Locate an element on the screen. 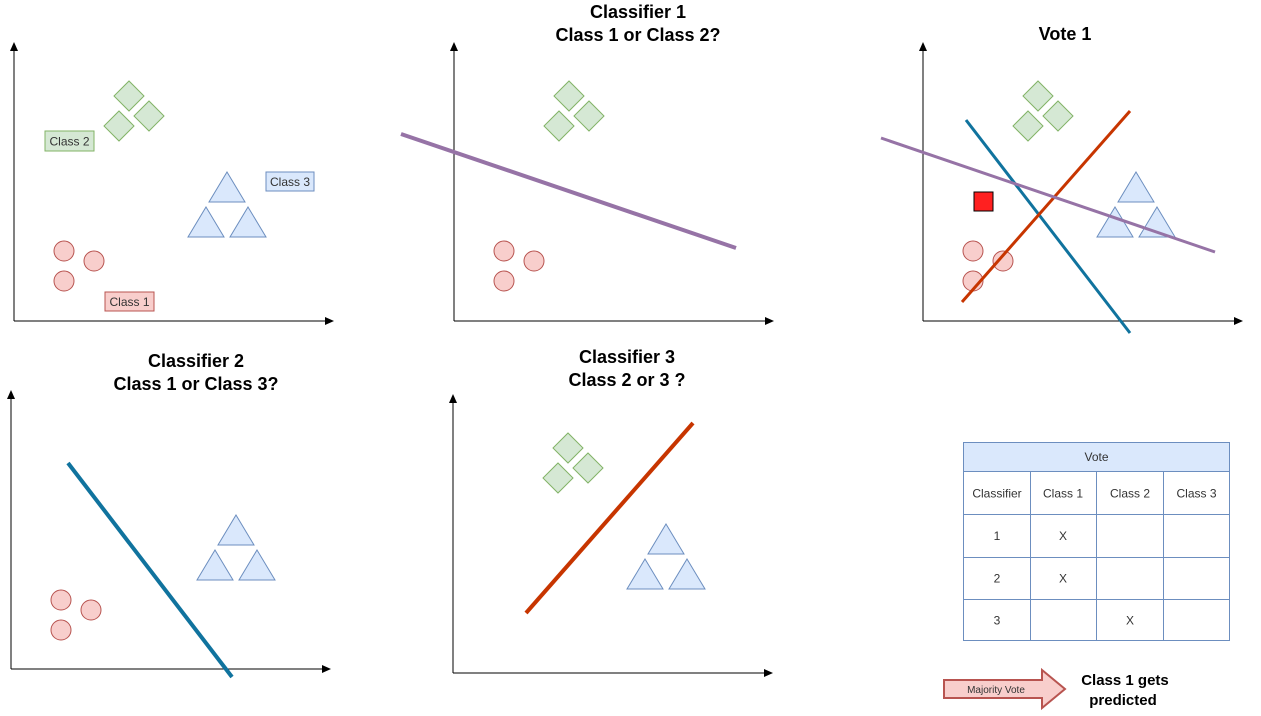  panel-vote: Vote 1 is located at coordinates (1061, 179).